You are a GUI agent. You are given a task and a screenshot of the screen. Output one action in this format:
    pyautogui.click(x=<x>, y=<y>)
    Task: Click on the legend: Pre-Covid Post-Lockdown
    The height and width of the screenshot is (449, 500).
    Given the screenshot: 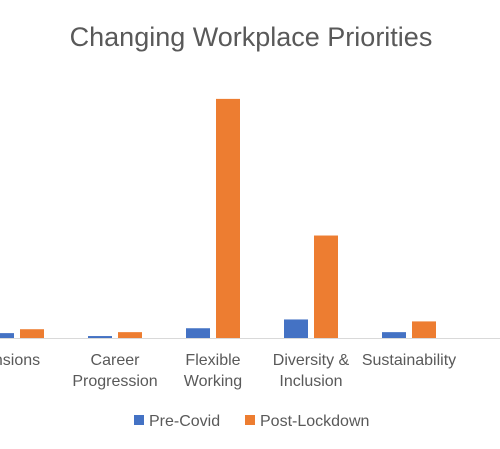 What is the action you would take?
    pyautogui.click(x=251, y=421)
    